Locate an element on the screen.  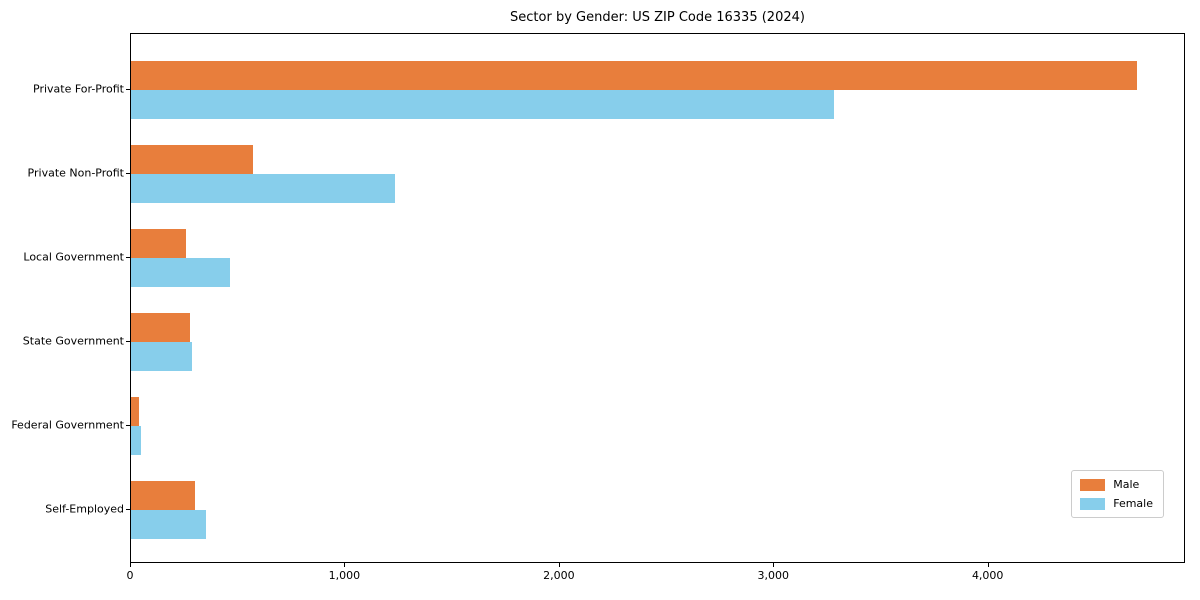
legend-item-male: Male is located at coordinates (1116, 484).